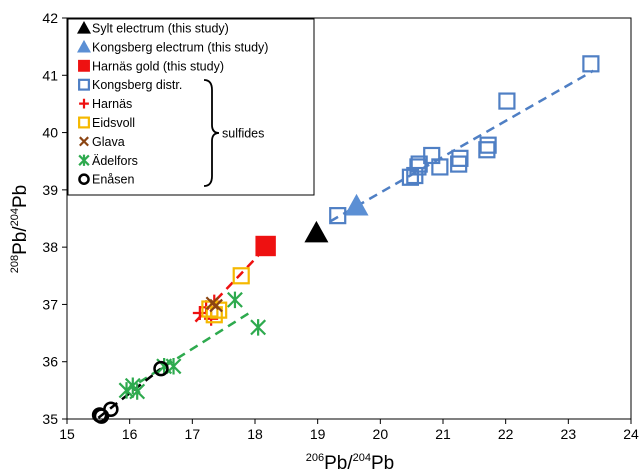  What do you see at coordinates (50, 190) in the screenshot?
I see `y-tick-label: 39` at bounding box center [50, 190].